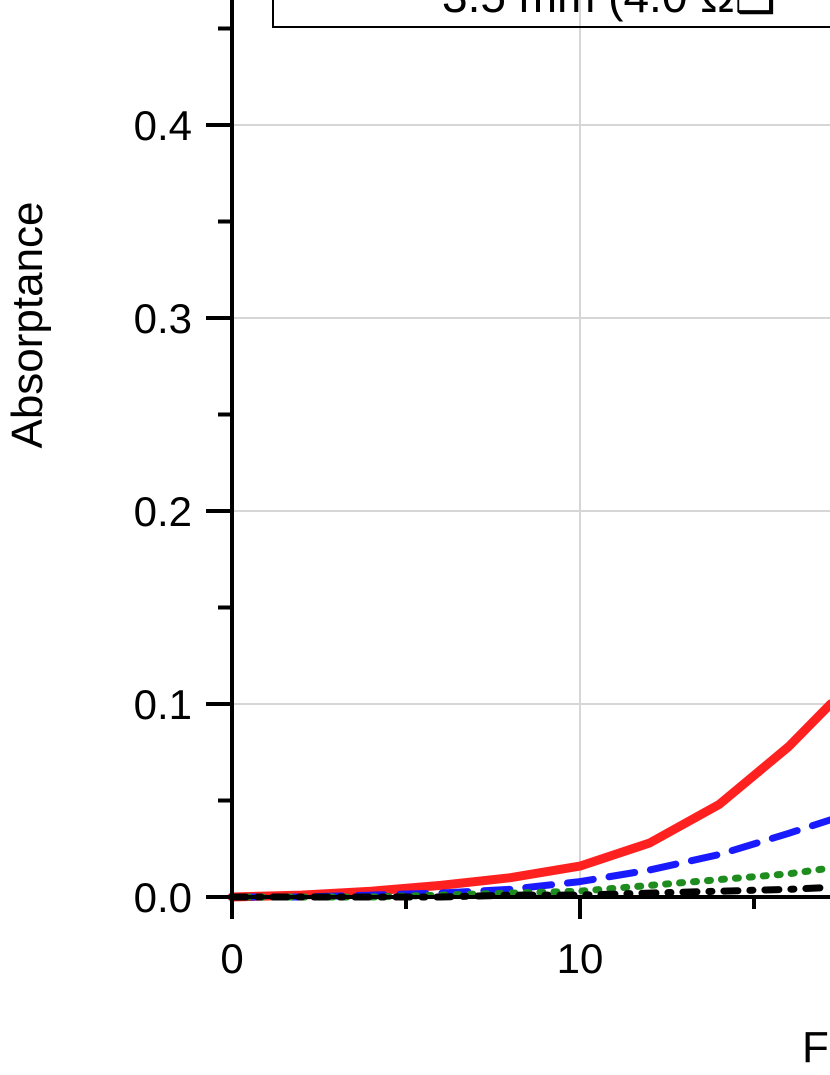  I want to click on legend: 3.5 mm (4.0 Ω❑, so click(551, 14).